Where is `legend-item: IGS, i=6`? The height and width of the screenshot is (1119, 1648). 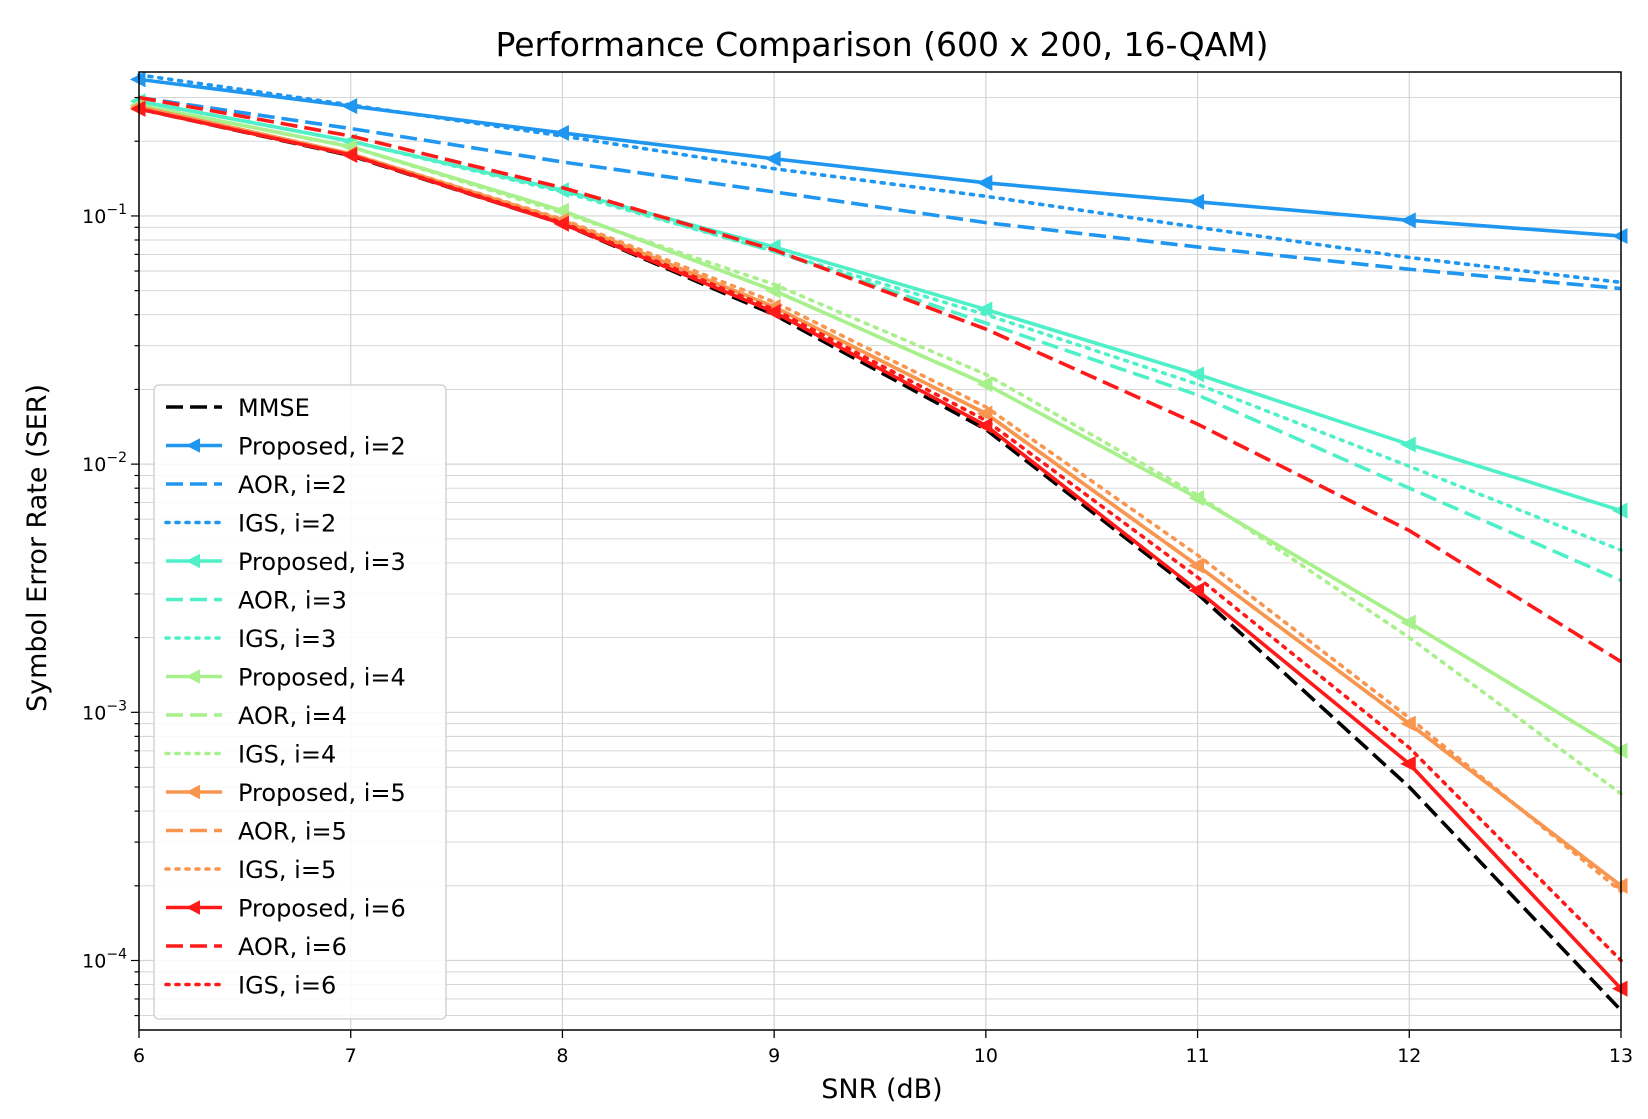 legend-item: IGS, i=6 is located at coordinates (250, 986).